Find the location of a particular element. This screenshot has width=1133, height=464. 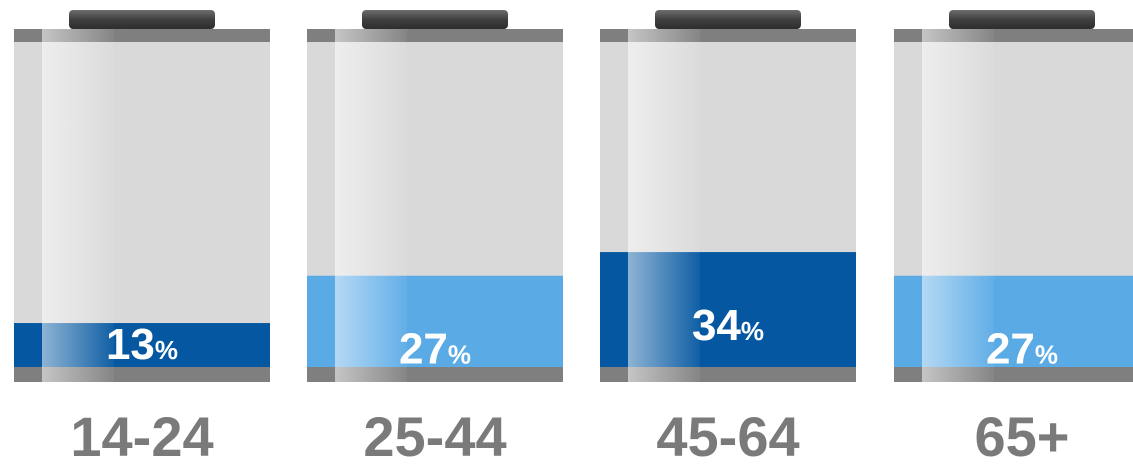

category-label-45-64: 45-64 is located at coordinates (727, 434).